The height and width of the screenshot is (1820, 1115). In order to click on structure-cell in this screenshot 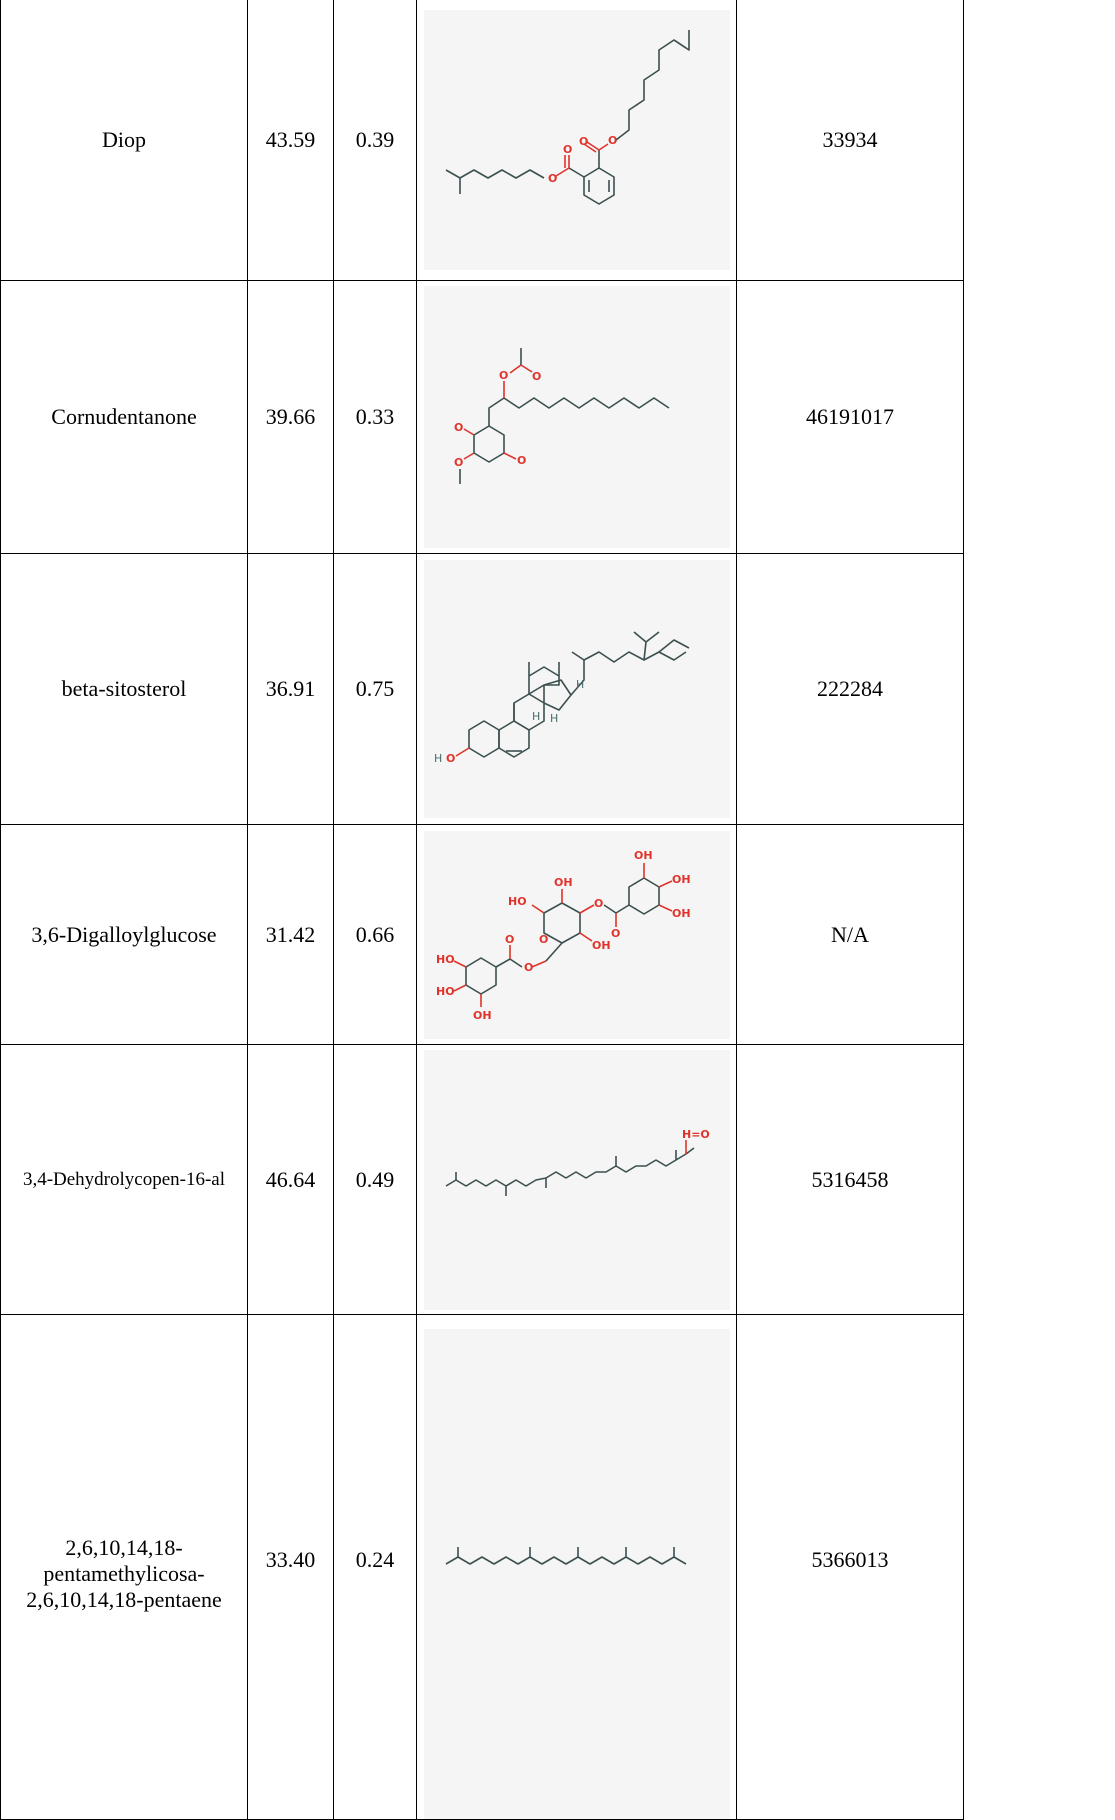, I will do `click(576, 1567)`.